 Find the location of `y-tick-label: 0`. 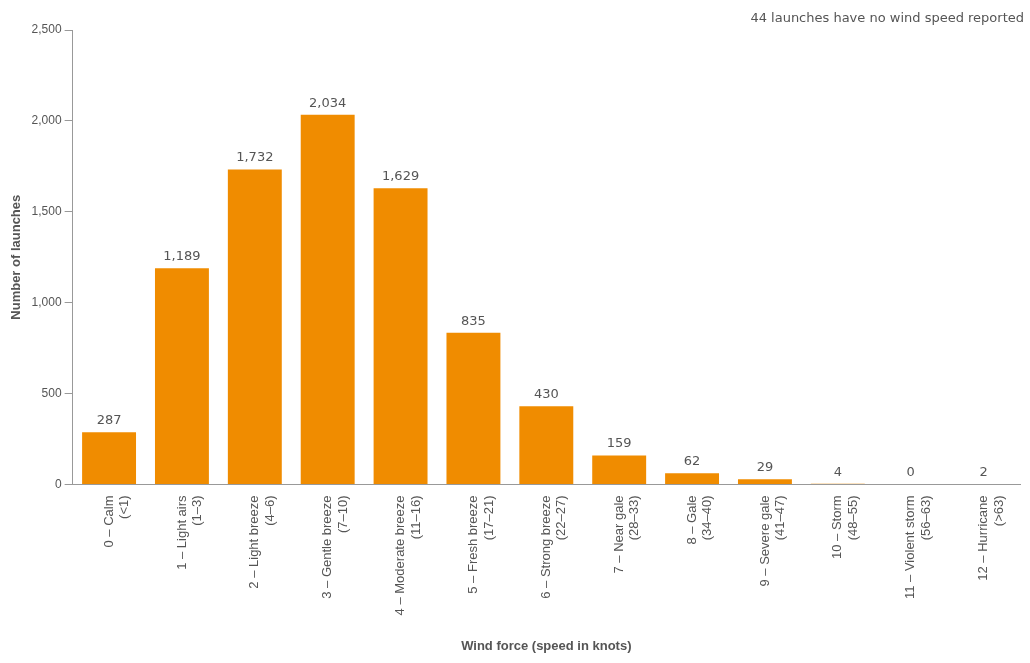

y-tick-label: 0 is located at coordinates (58, 483).